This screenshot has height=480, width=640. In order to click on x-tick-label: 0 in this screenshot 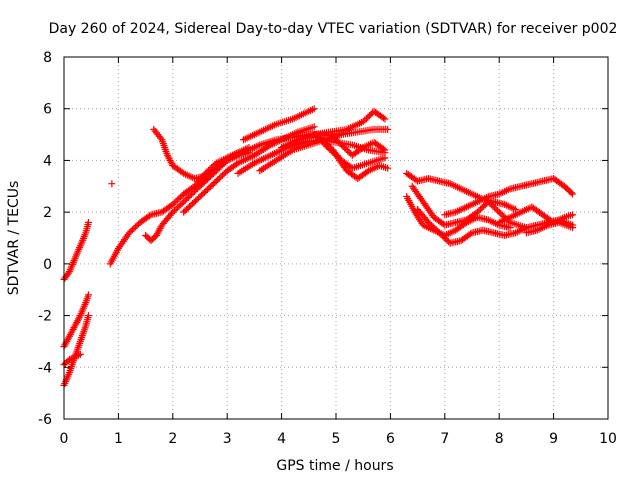, I will do `click(64, 439)`.